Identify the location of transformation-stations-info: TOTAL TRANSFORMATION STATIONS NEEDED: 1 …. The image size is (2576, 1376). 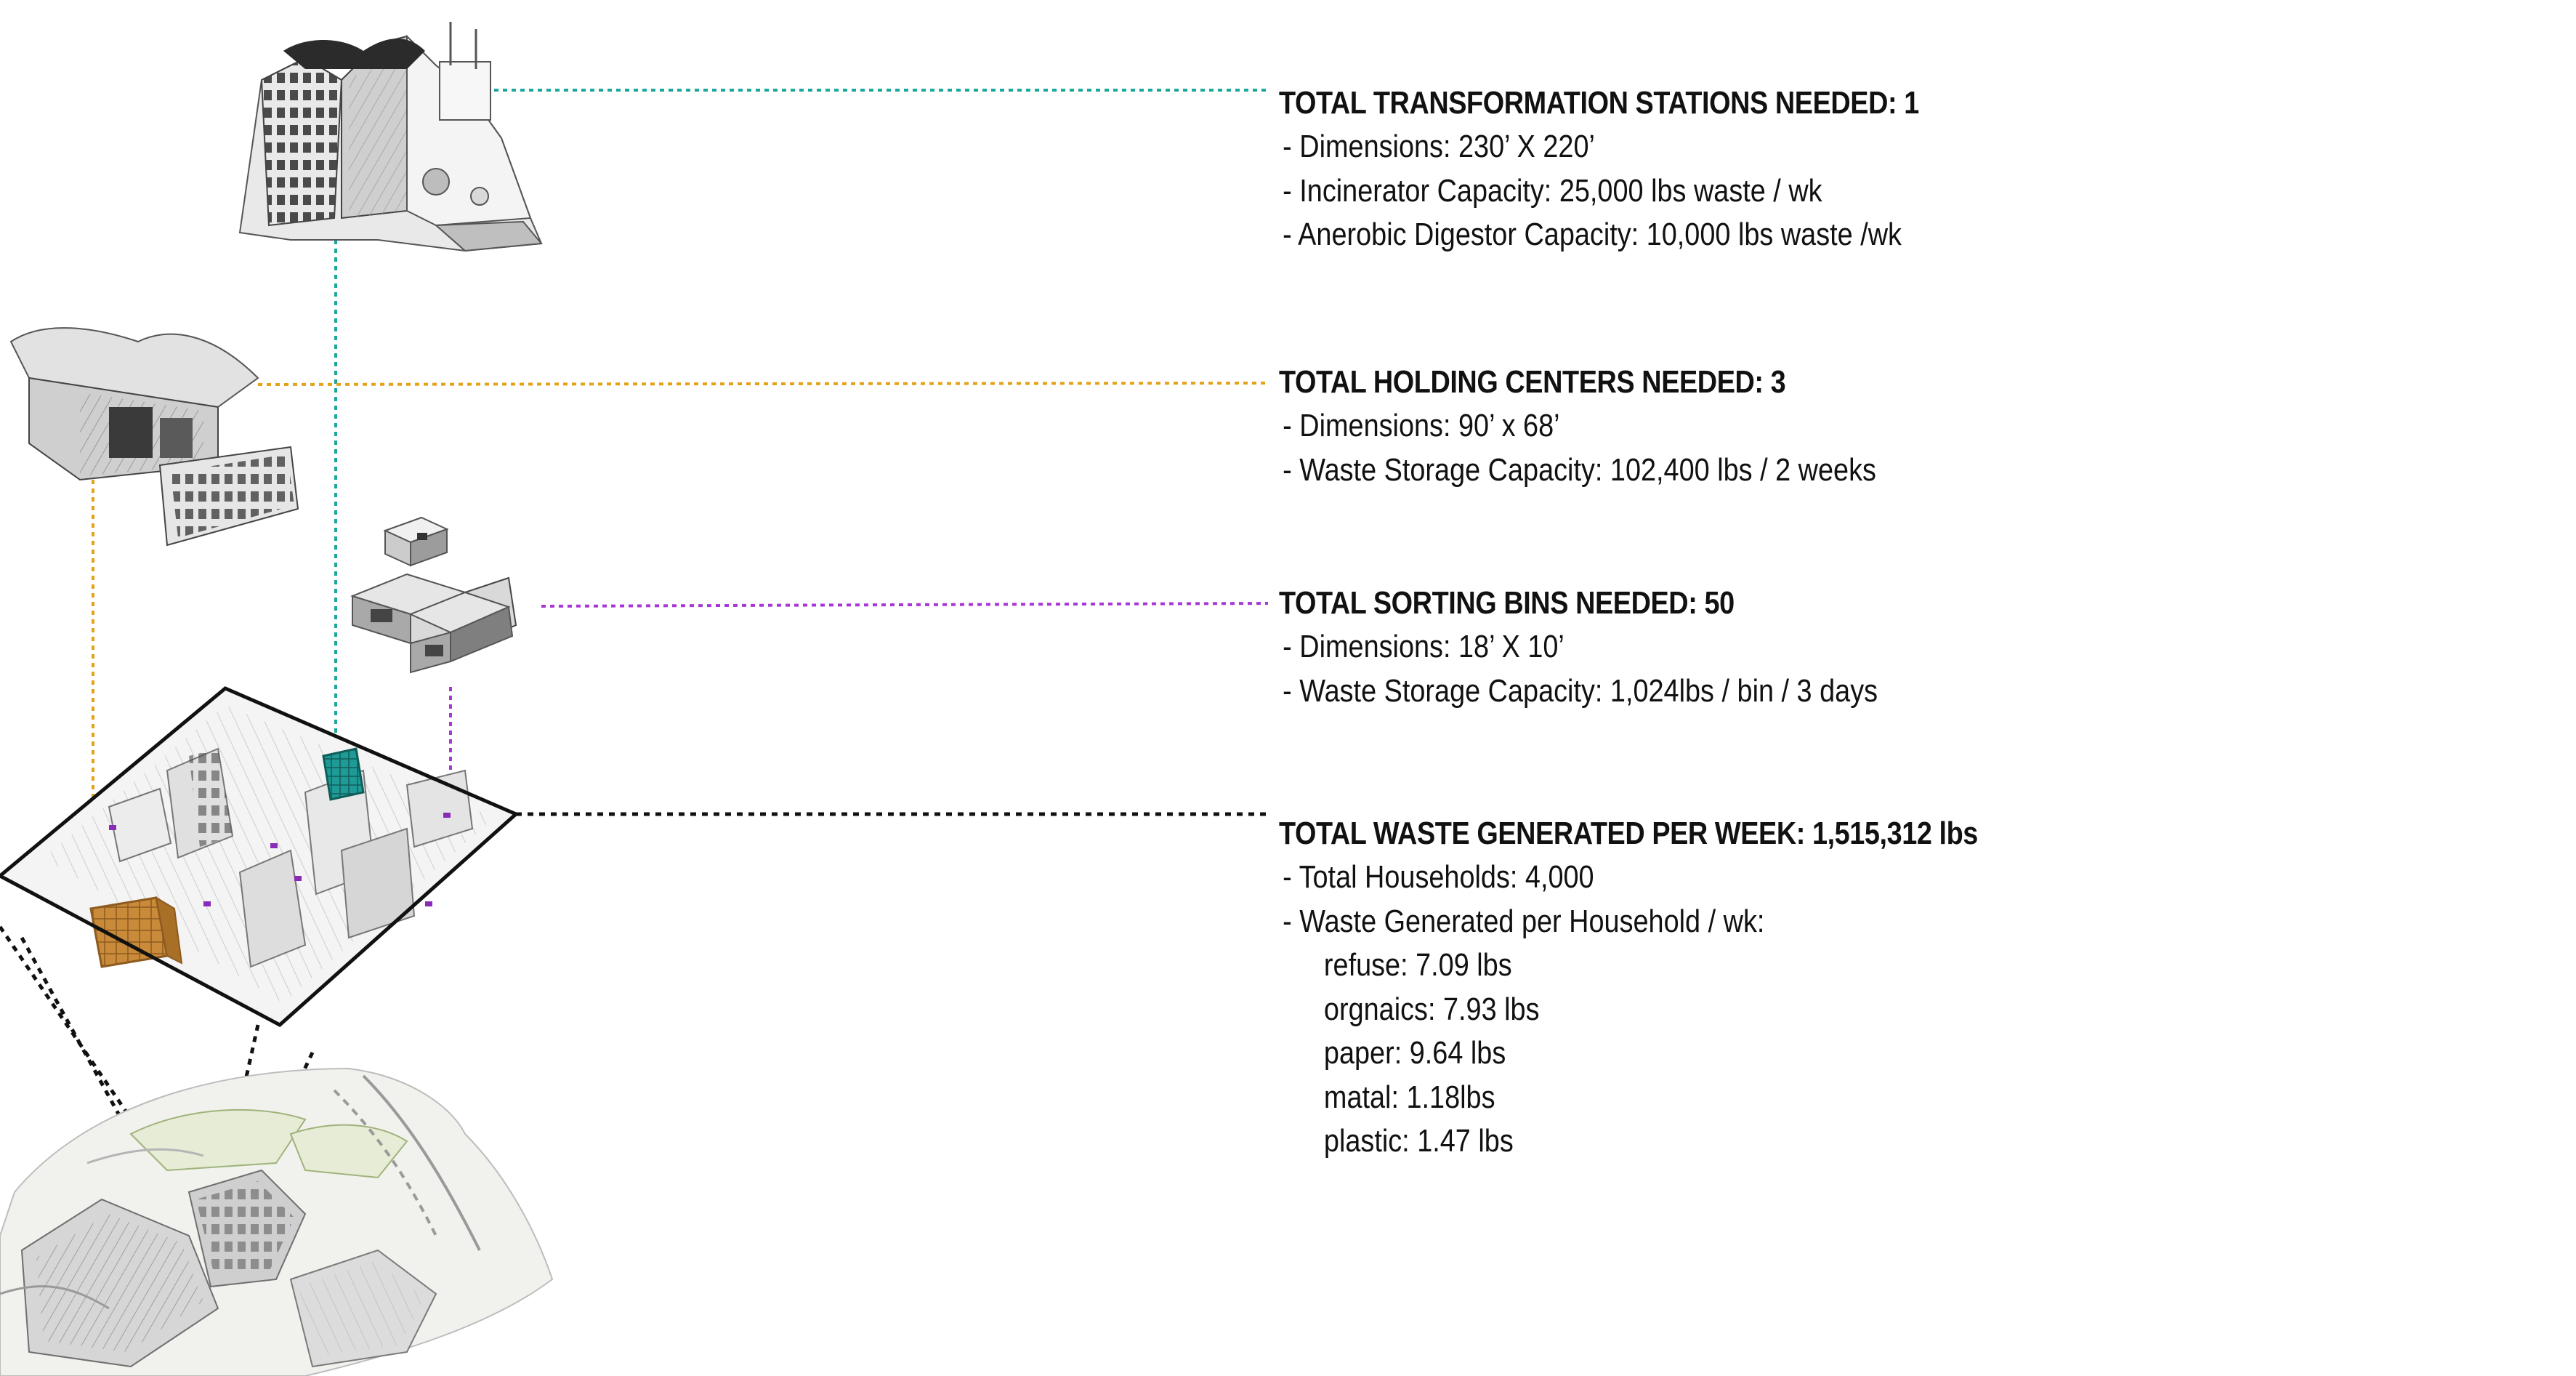
(1651, 169).